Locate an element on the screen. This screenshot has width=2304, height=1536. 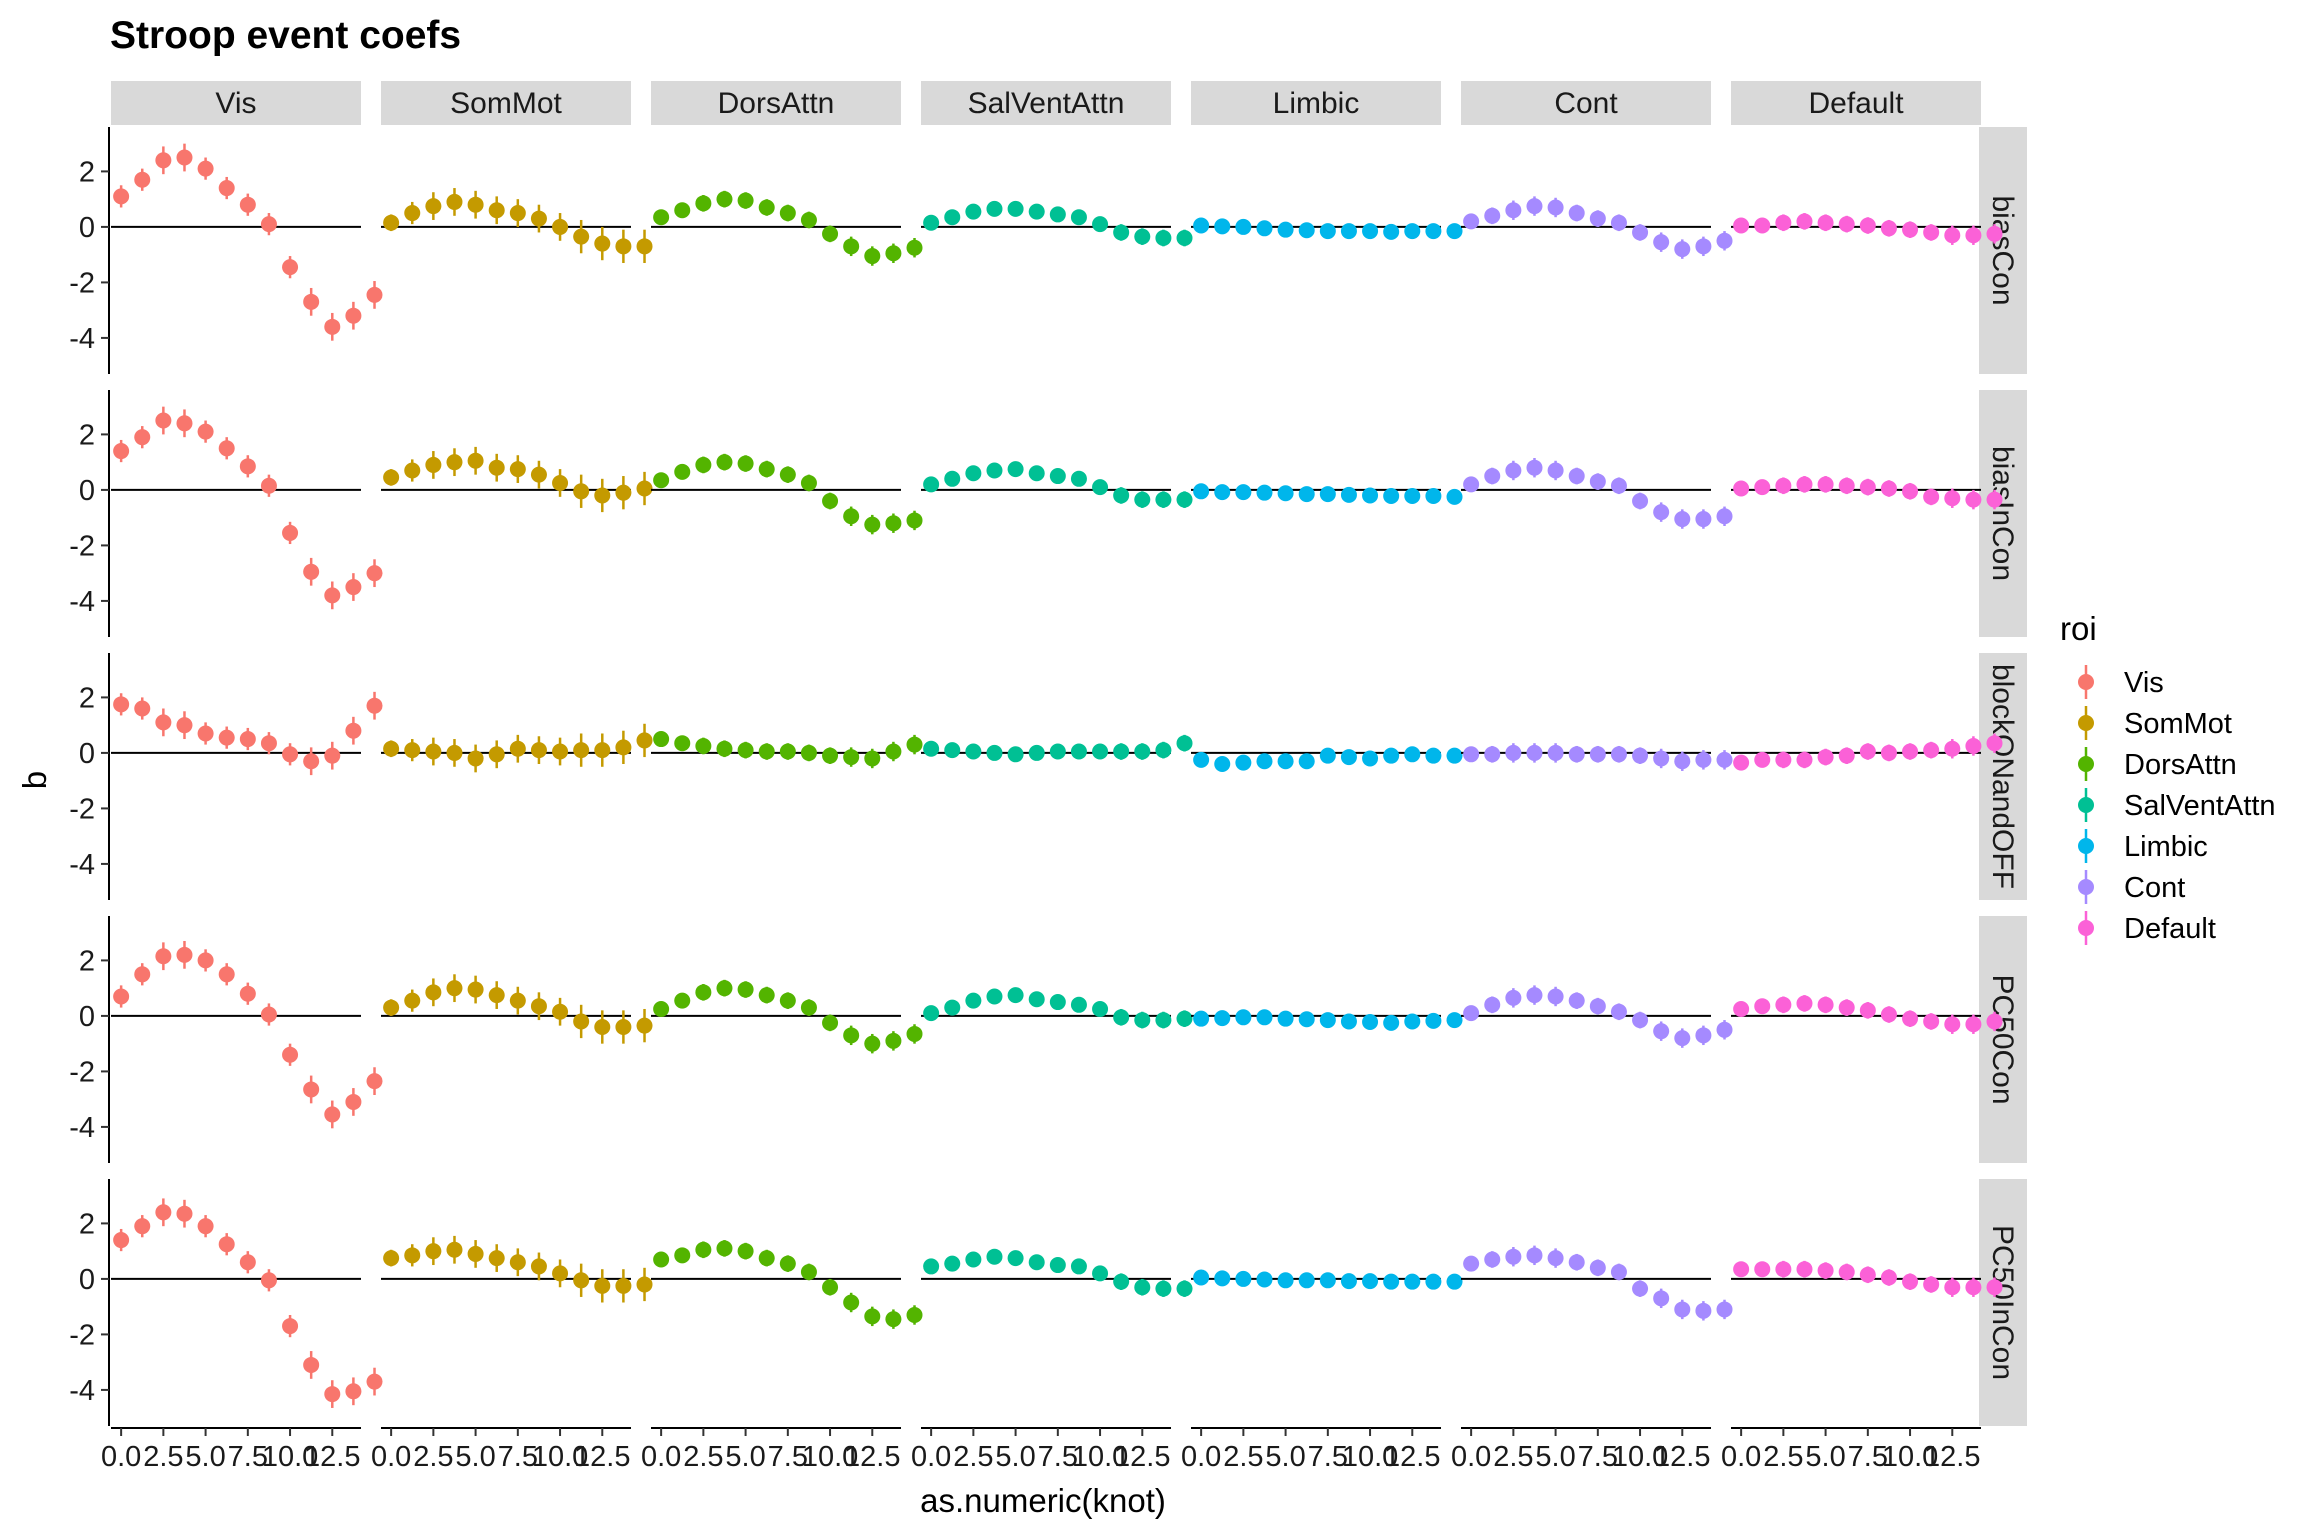
legend-label: DorsAttn is located at coordinates (2180, 765).